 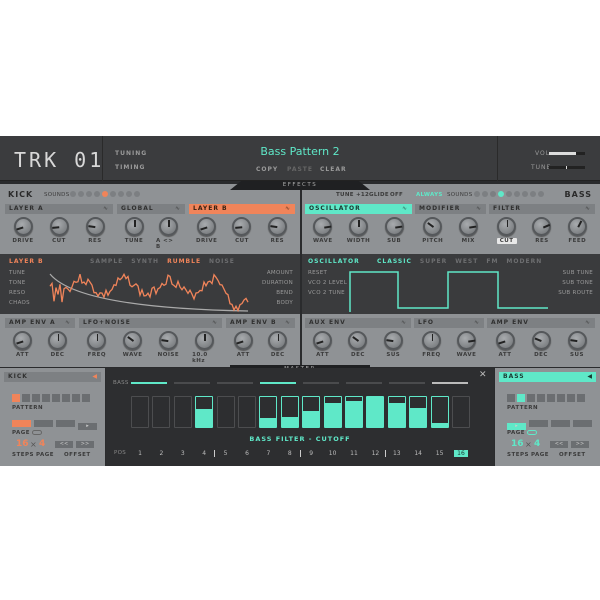 What do you see at coordinates (277, 230) in the screenshot?
I see `knob-res: RES` at bounding box center [277, 230].